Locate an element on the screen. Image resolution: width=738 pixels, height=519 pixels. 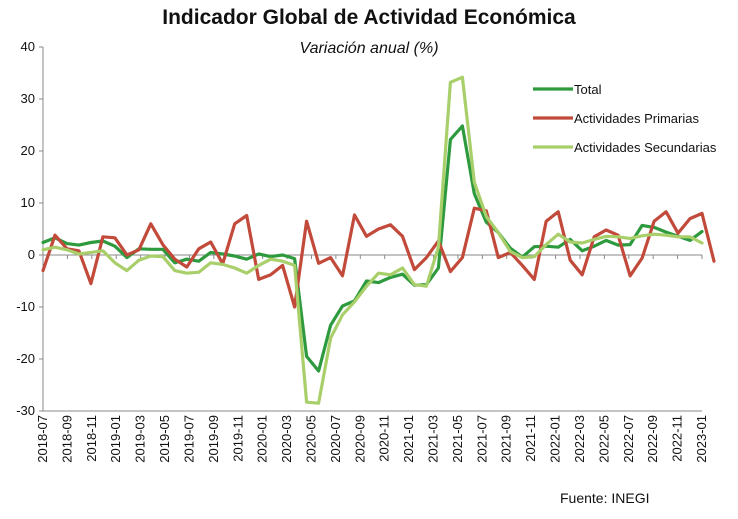
x-tick-label: 2022-01 is located at coordinates (555, 439).